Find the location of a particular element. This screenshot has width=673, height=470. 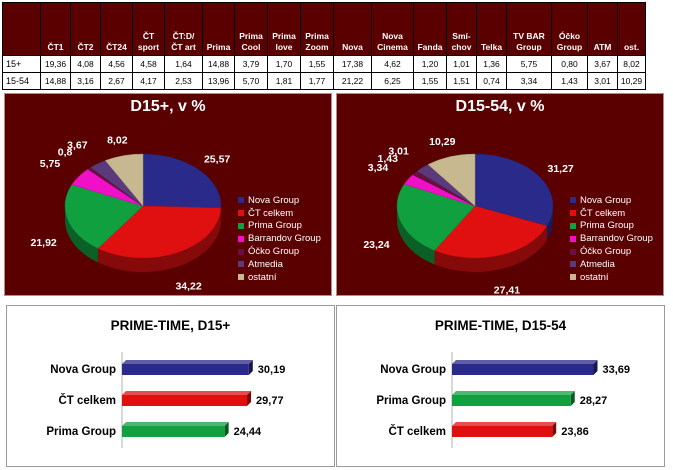

column-header: ČT2 is located at coordinates (85, 29).